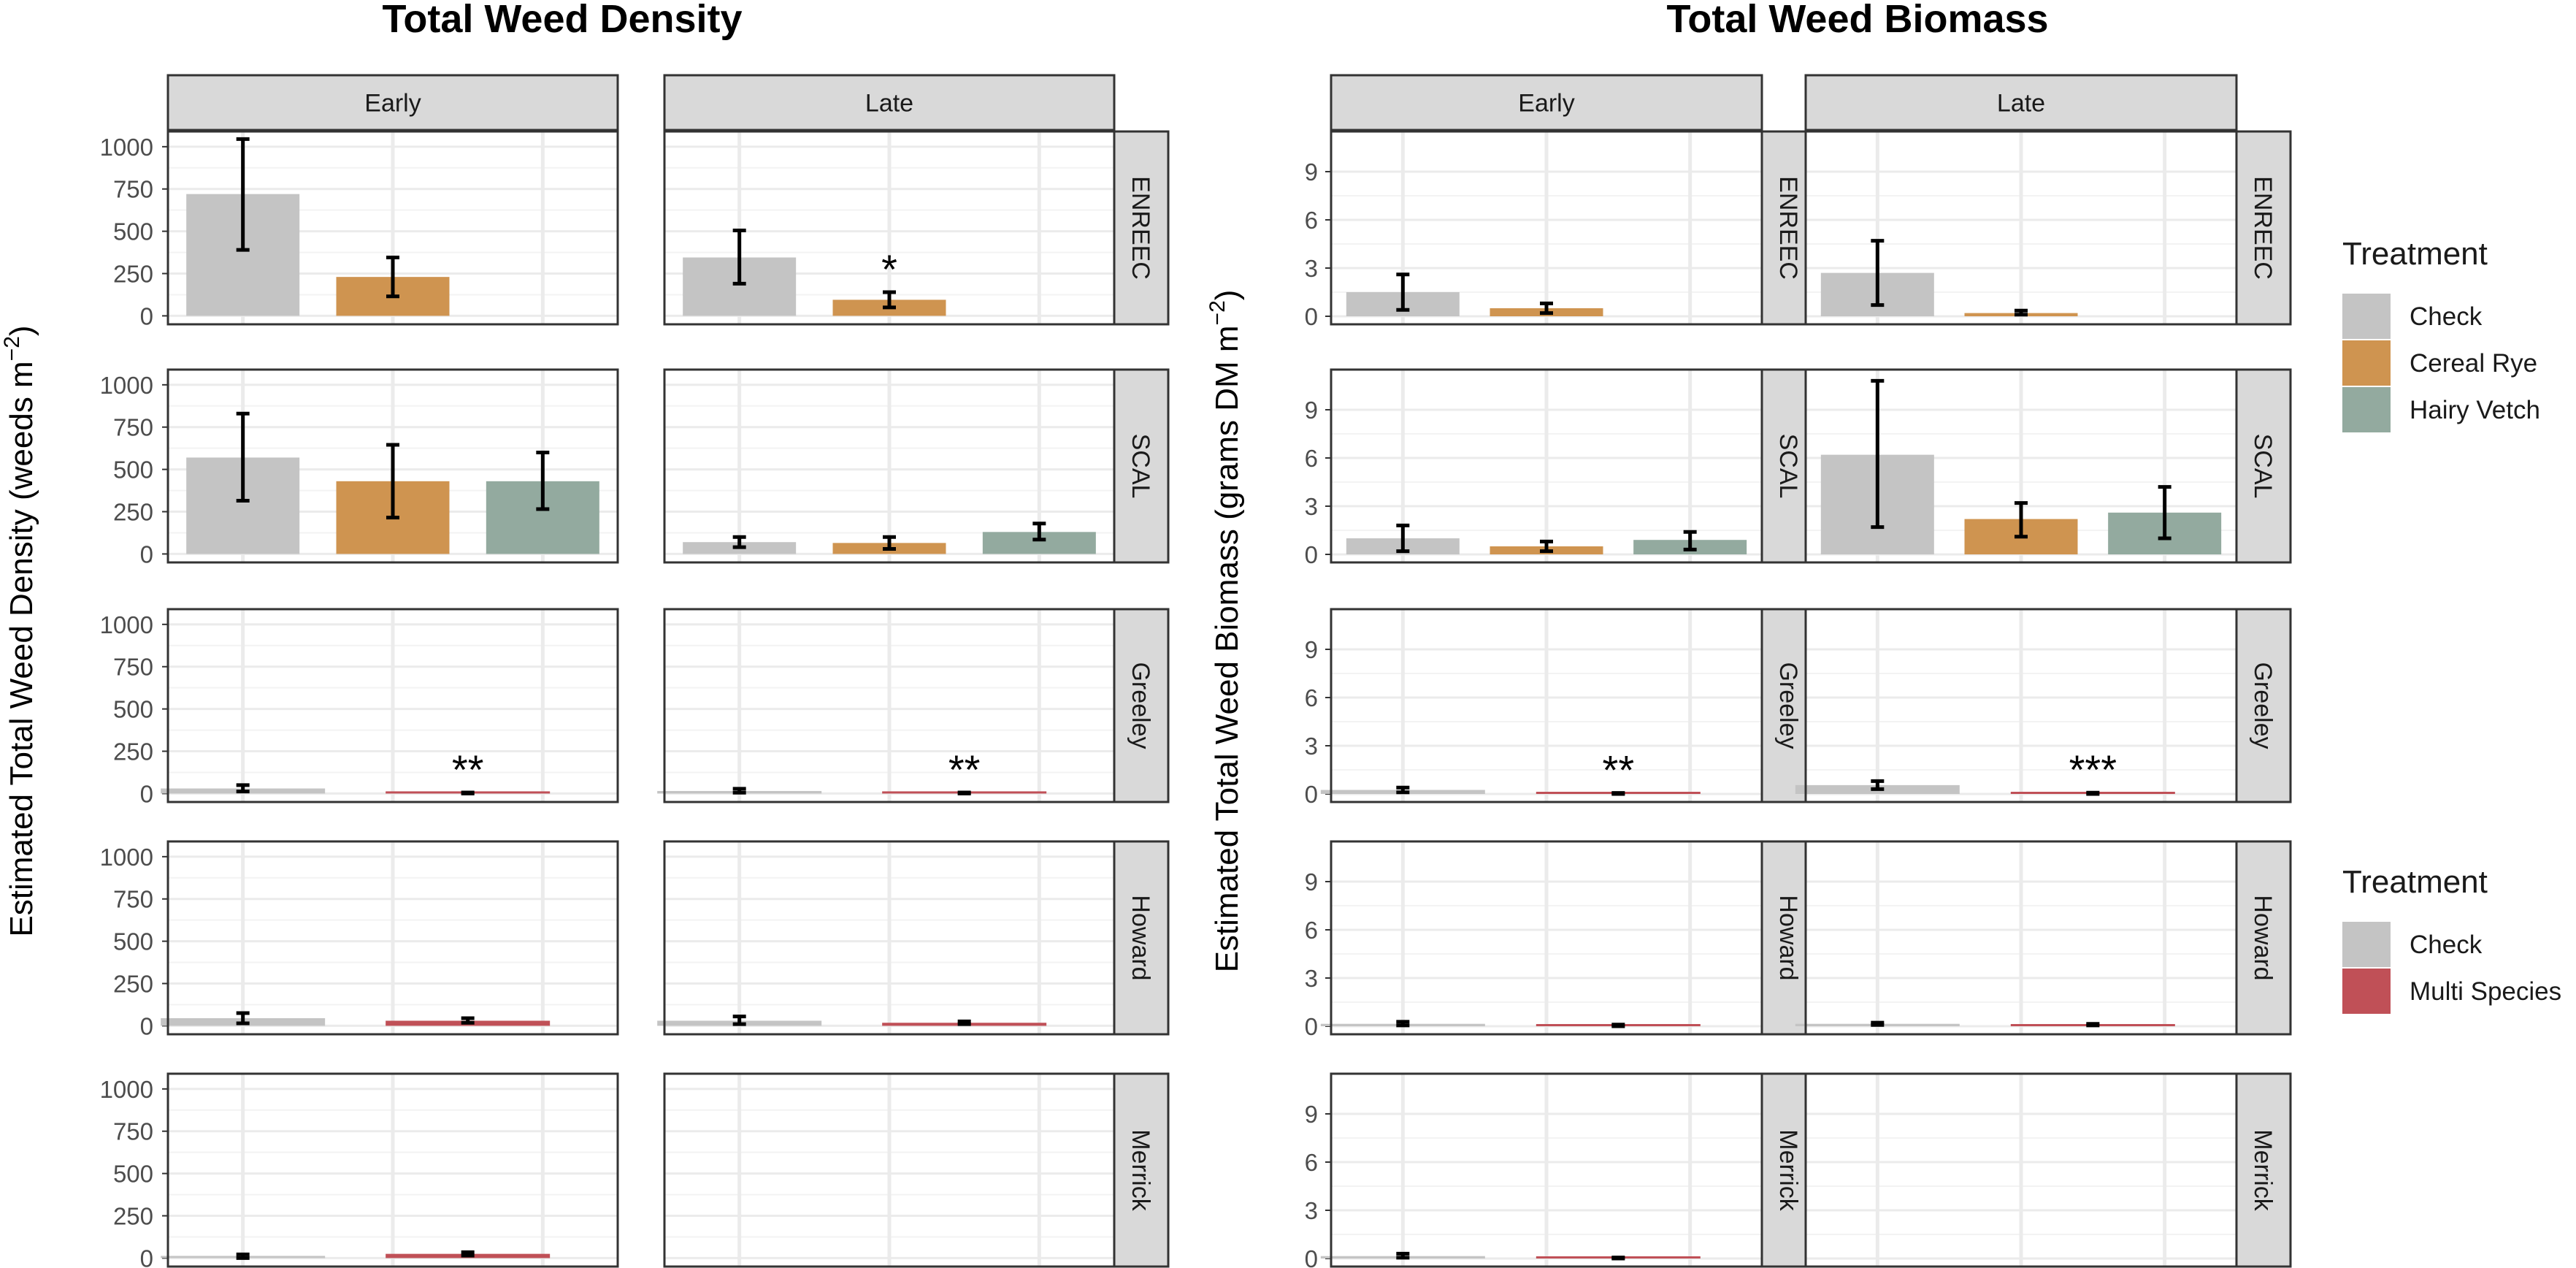  I want to click on panel-scal-early, so click(1547, 466).